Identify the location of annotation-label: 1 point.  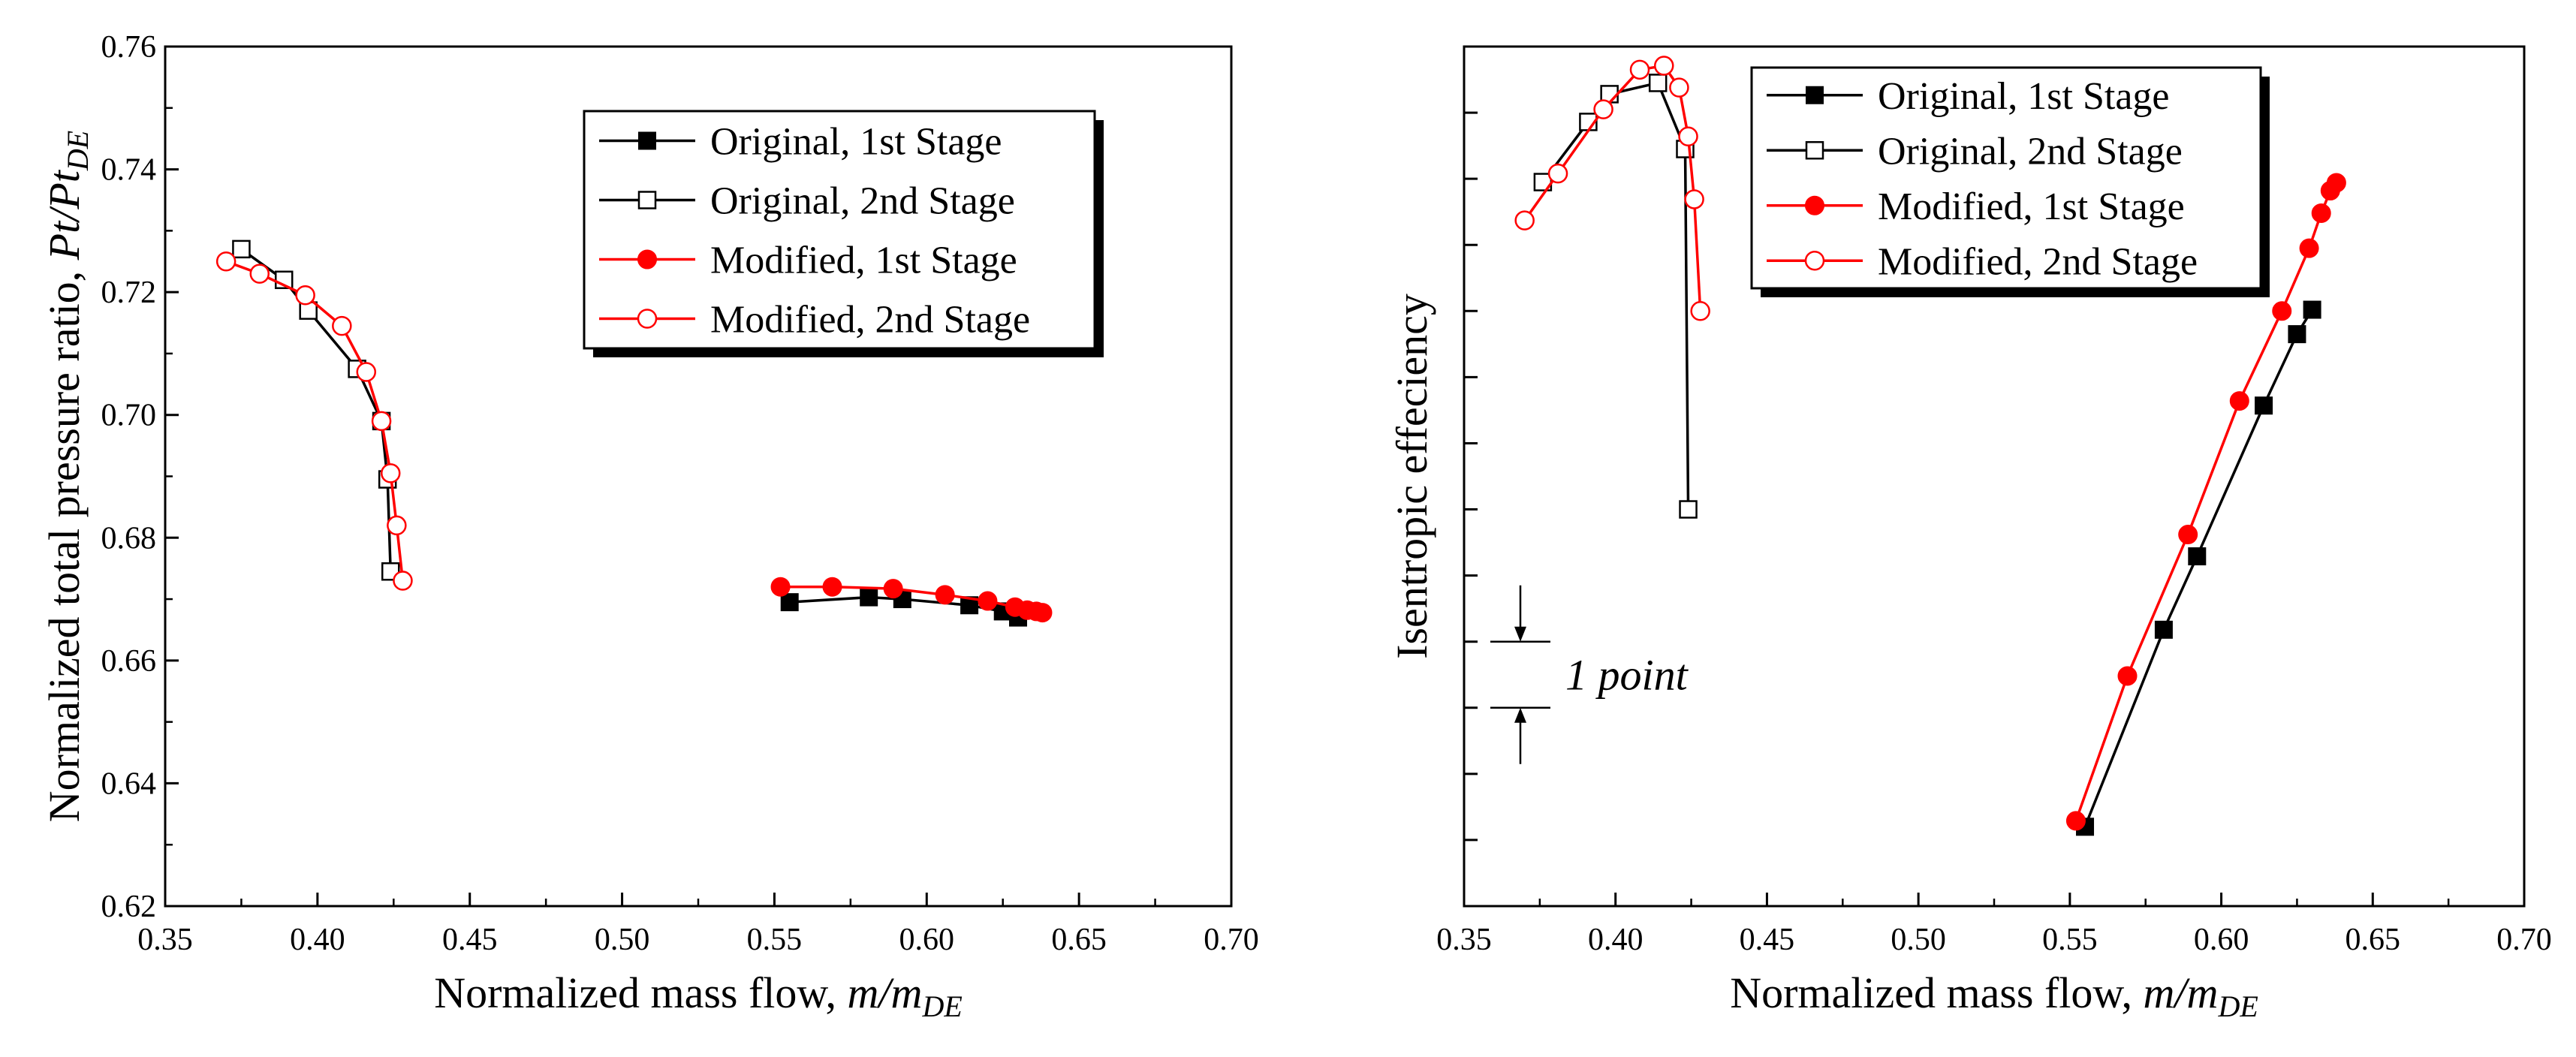
(1627, 676).